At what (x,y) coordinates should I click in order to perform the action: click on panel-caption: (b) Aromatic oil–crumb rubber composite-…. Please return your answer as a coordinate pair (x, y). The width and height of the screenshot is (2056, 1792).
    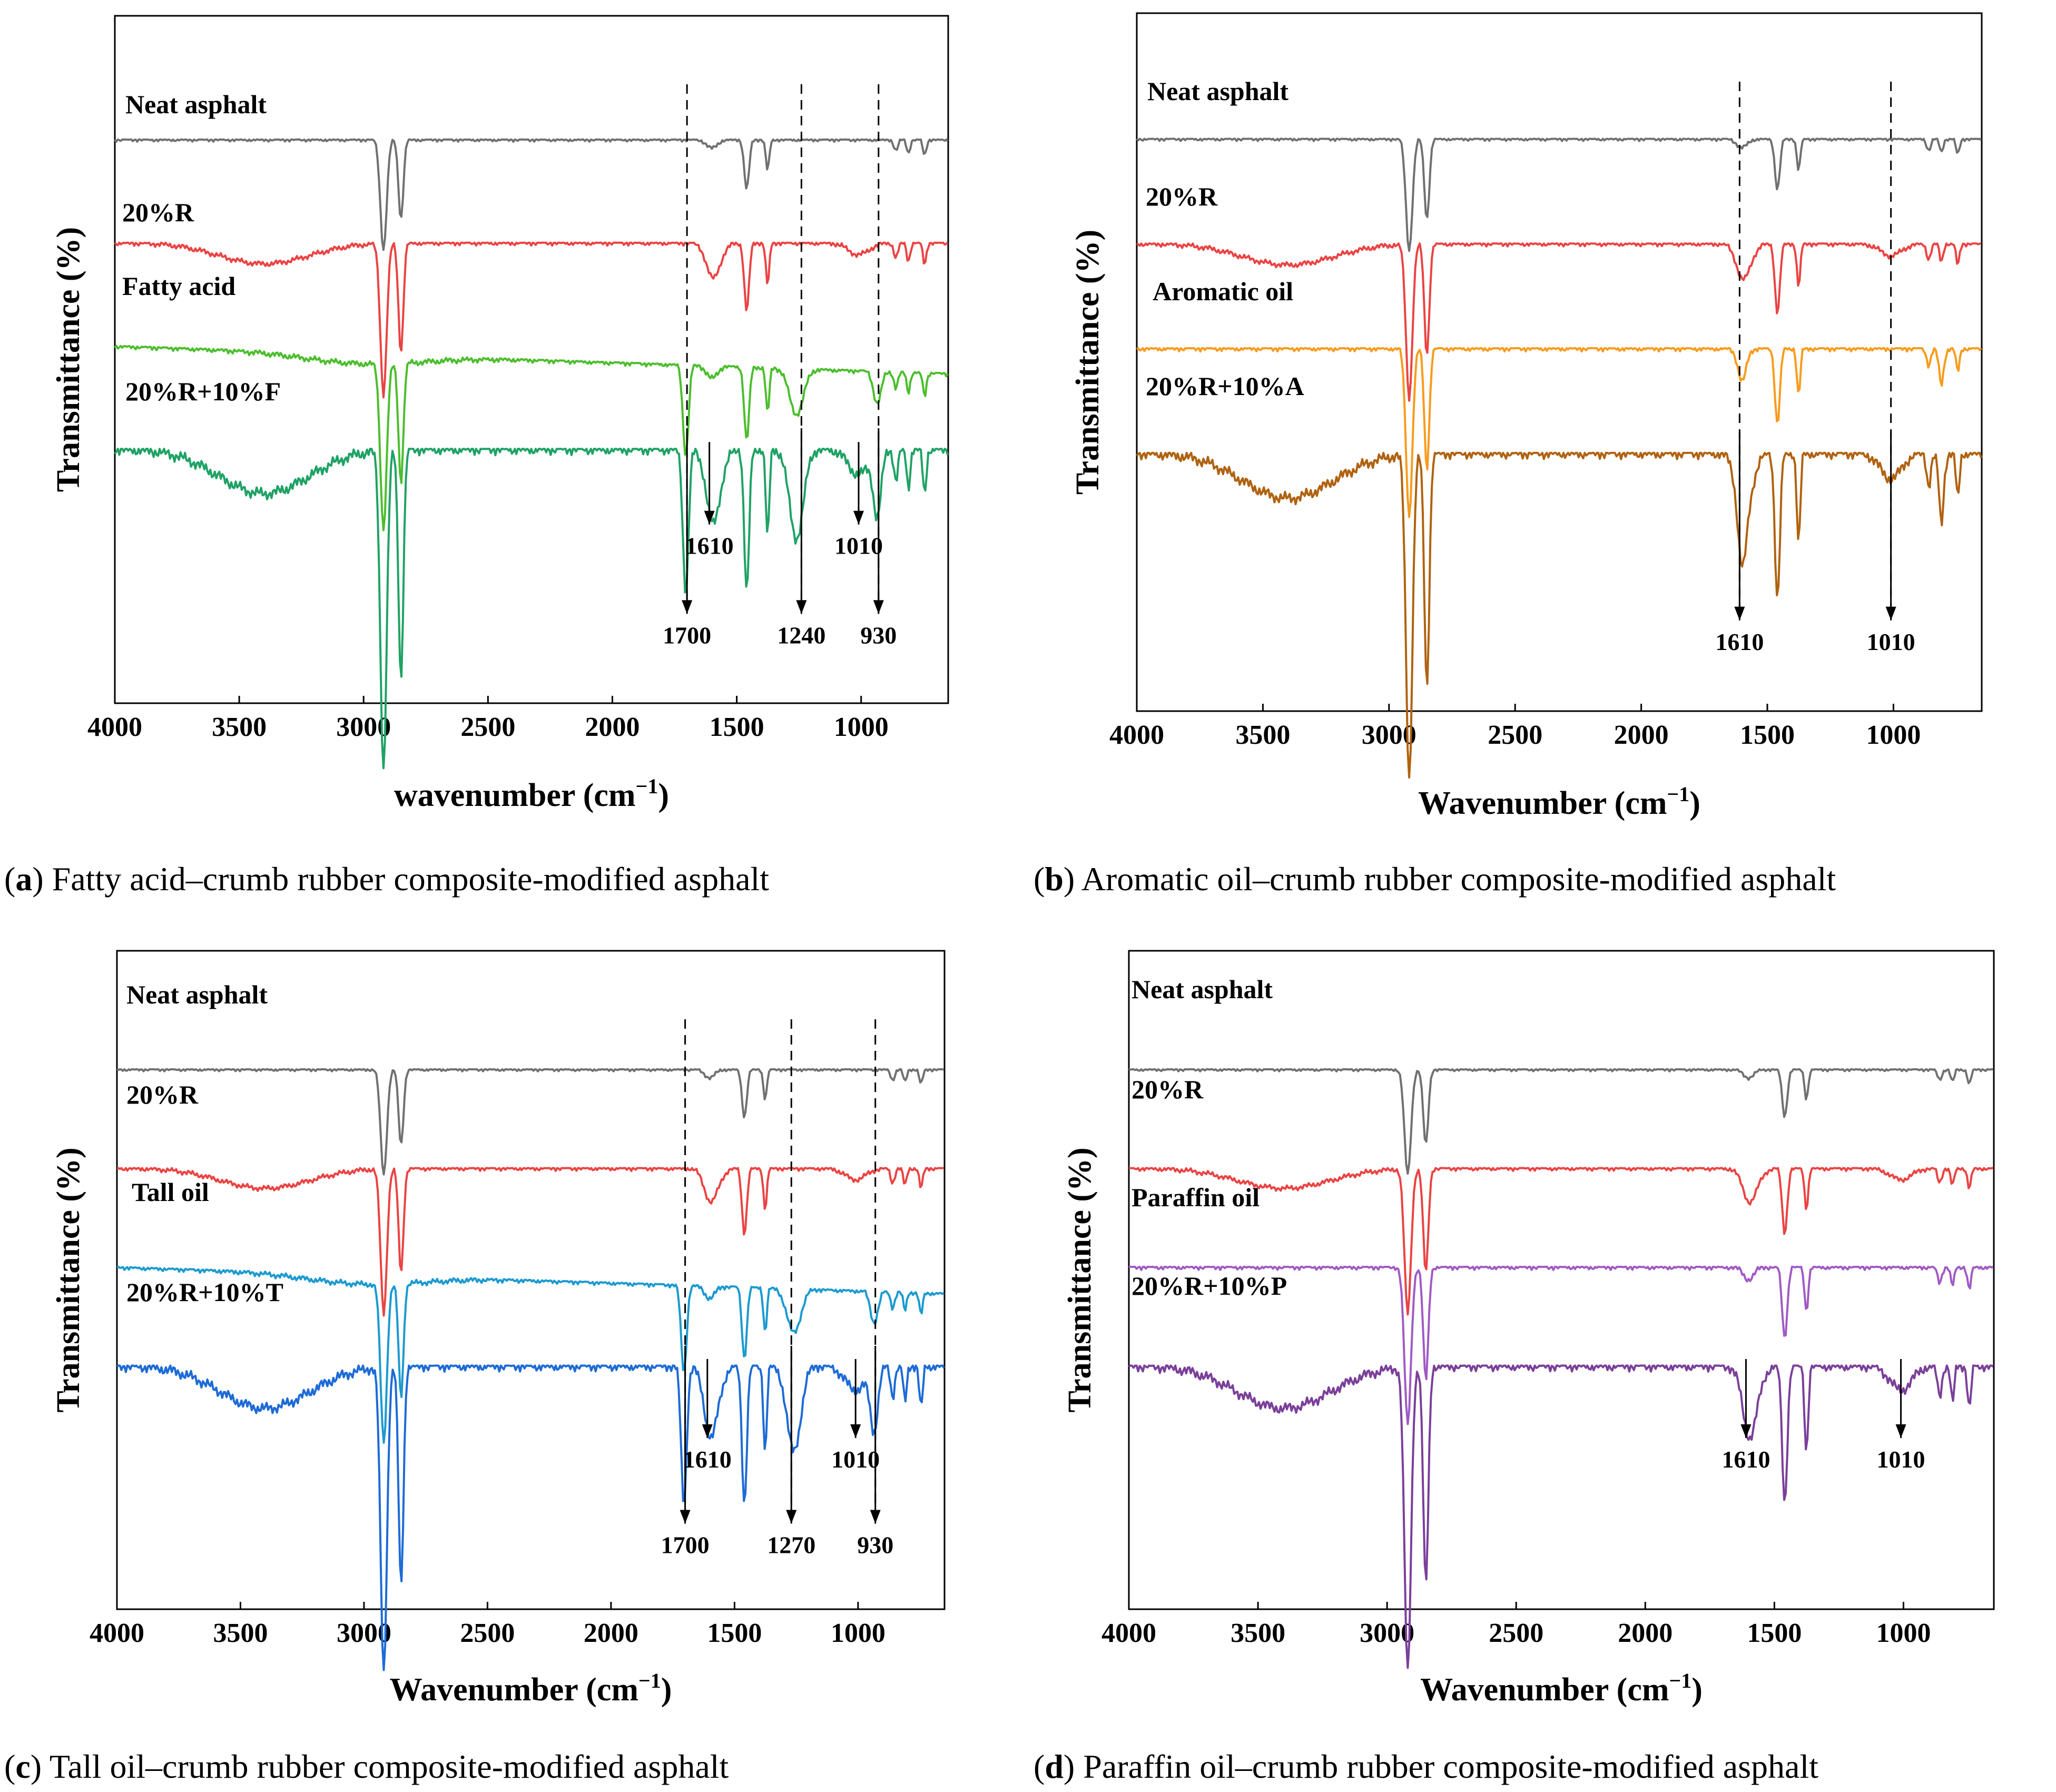
    Looking at the image, I should click on (1435, 879).